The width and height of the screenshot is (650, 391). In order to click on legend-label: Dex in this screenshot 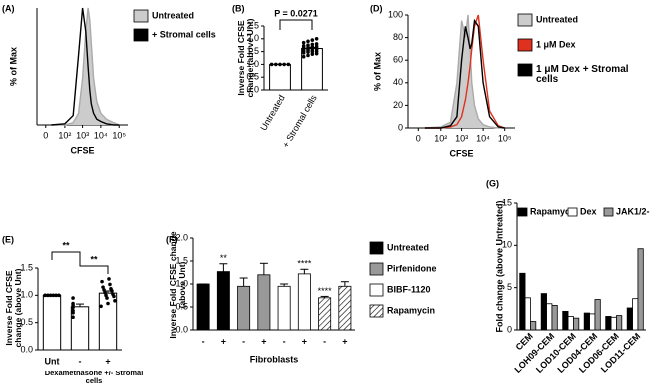, I will do `click(588, 211)`.